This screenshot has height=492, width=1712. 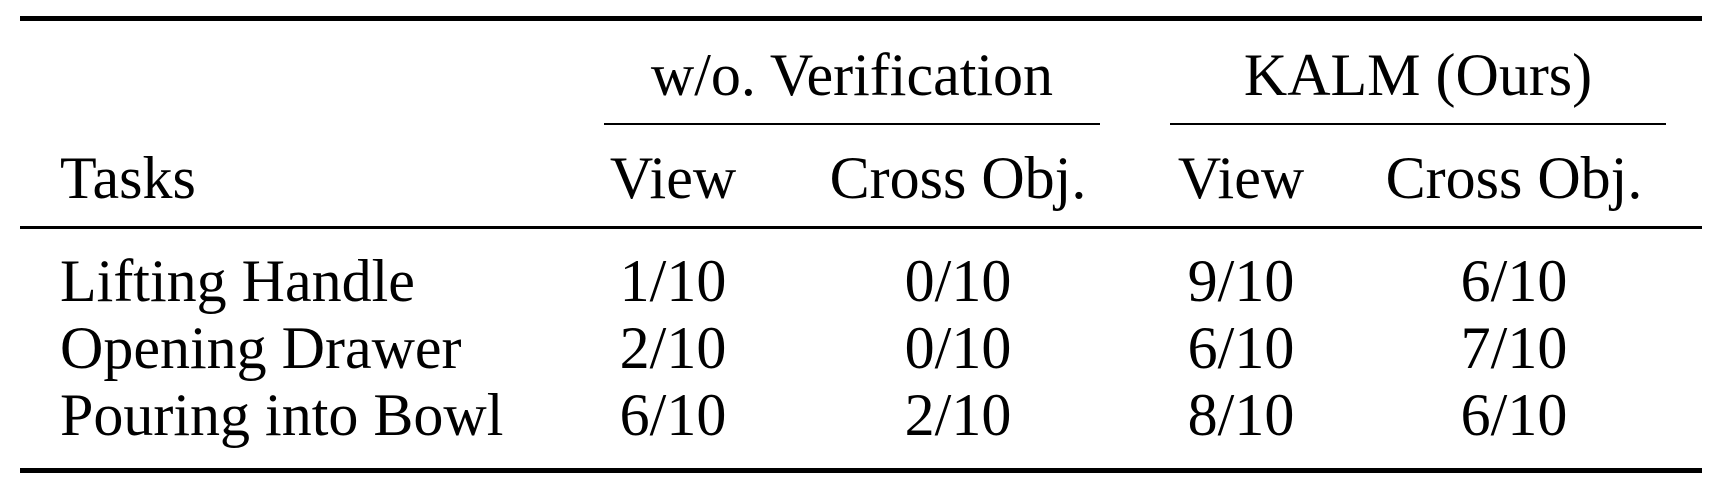 I want to click on bottom-rule, so click(x=861, y=470).